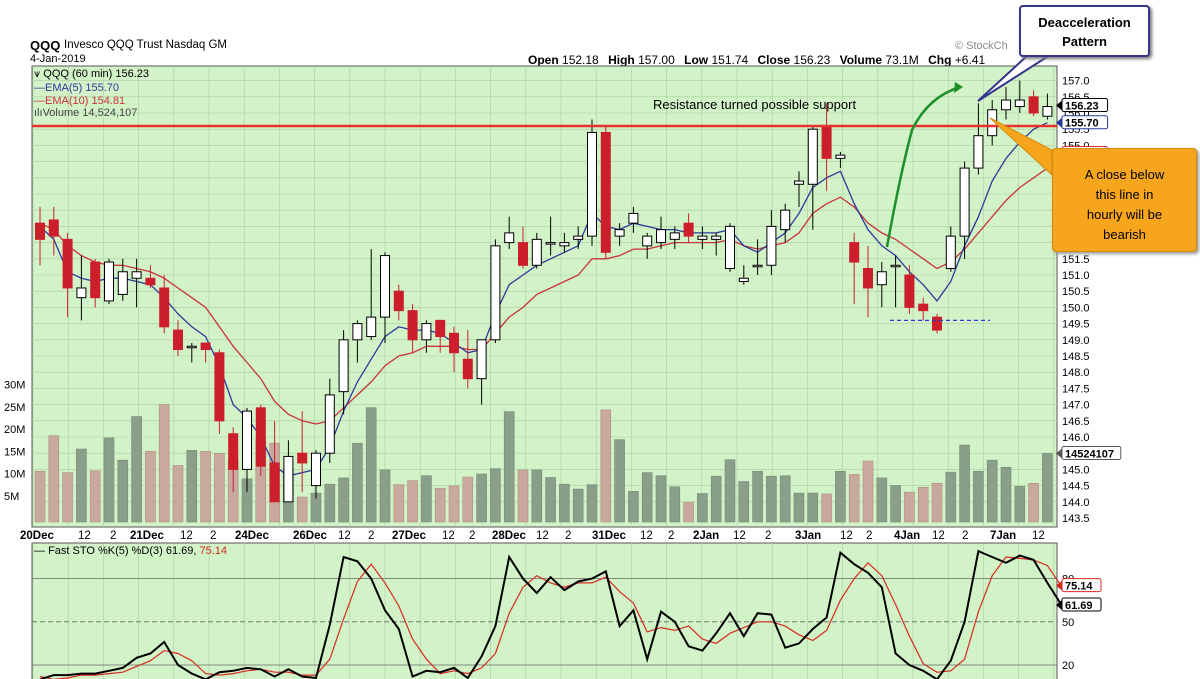 The height and width of the screenshot is (679, 1200). I want to click on last-sto-k-label-pointer, so click(1059, 604).